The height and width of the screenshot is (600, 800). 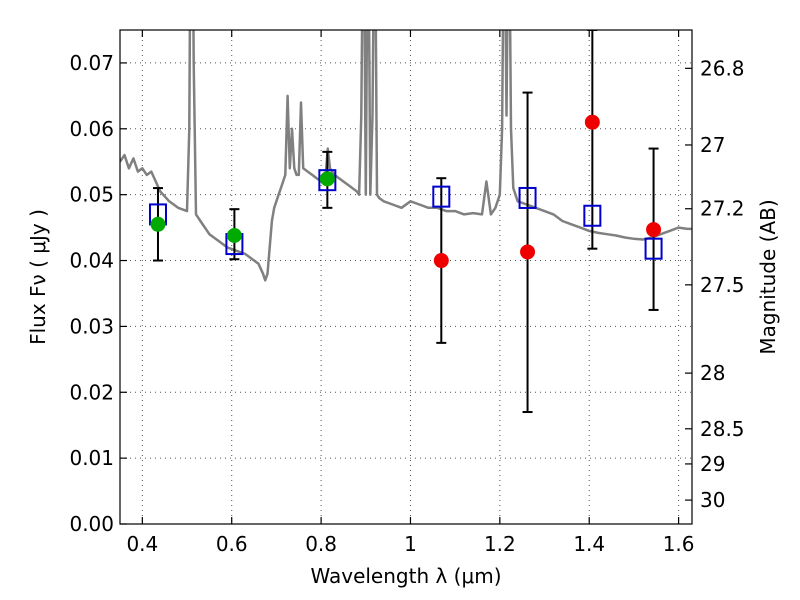 I want to click on y-tick-label: 0.00, so click(x=91, y=524).